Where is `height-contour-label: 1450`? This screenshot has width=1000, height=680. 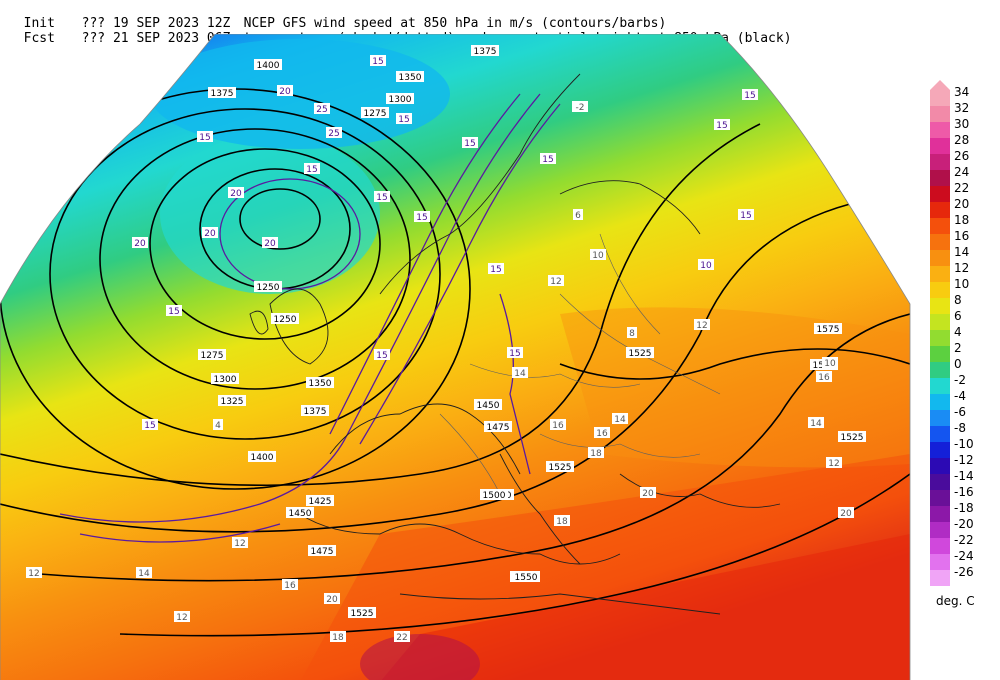
height-contour-label: 1450 is located at coordinates (300, 513).